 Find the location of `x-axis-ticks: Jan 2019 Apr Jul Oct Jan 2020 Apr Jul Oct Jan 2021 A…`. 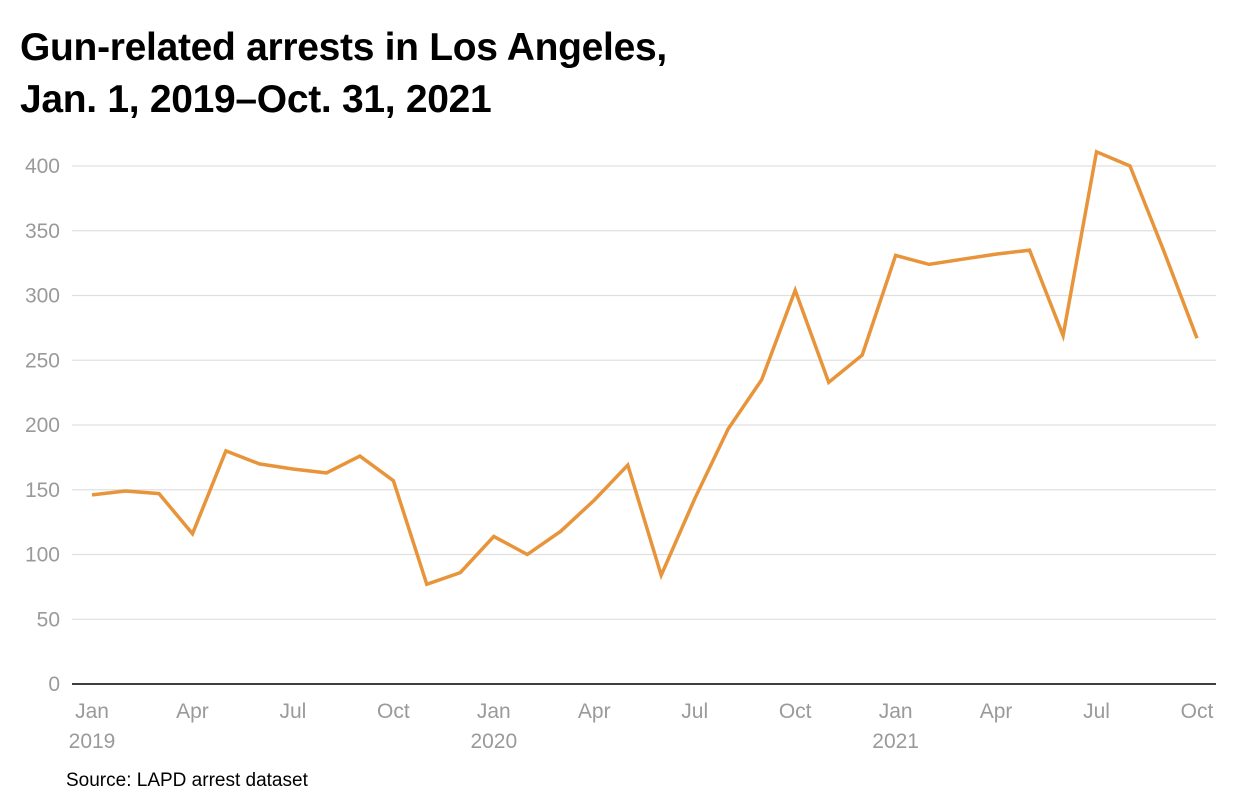

x-axis-ticks: Jan 2019 Apr Jul Oct Jan 2020 Apr Jul Oct Jan 2021 A… is located at coordinates (641, 726).